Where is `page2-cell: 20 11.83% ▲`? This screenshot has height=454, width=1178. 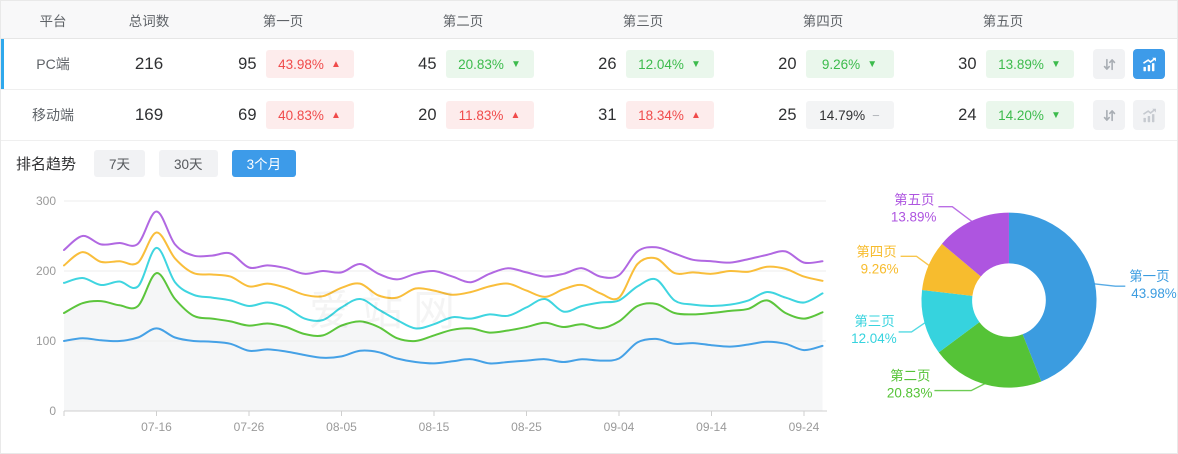
page2-cell: 20 11.83% ▲ is located at coordinates (463, 115).